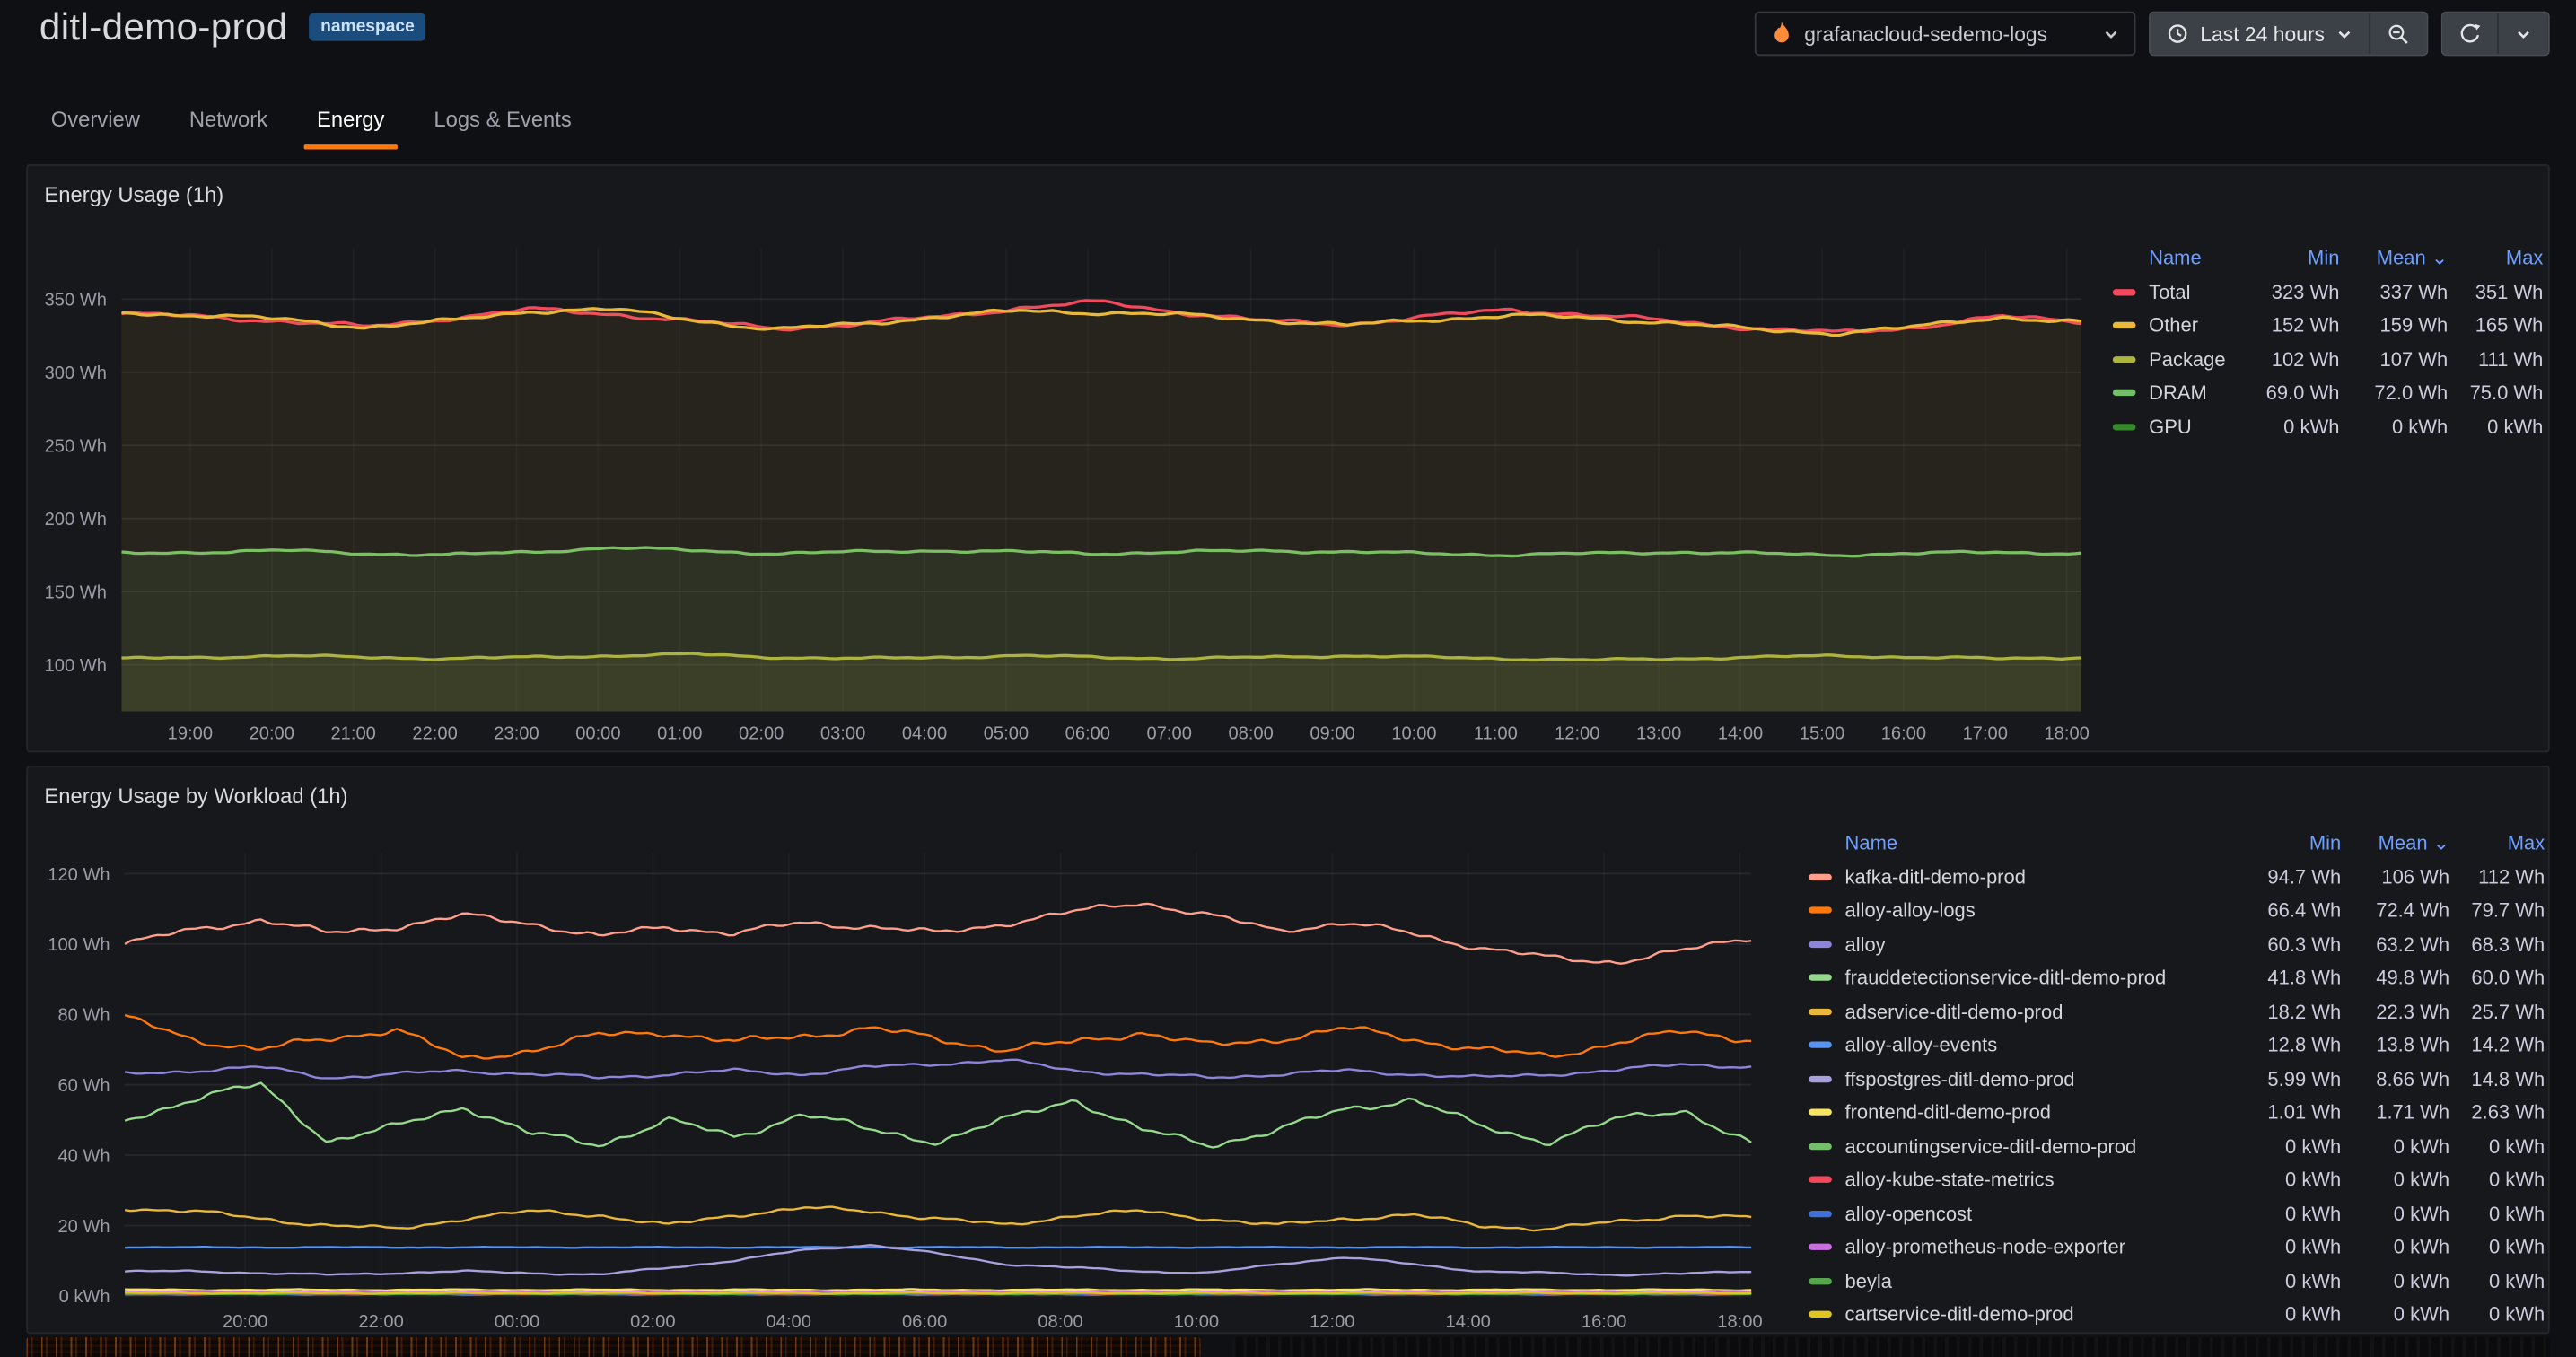  I want to click on next-row-panel-preview-right, so click(1890, 1346).